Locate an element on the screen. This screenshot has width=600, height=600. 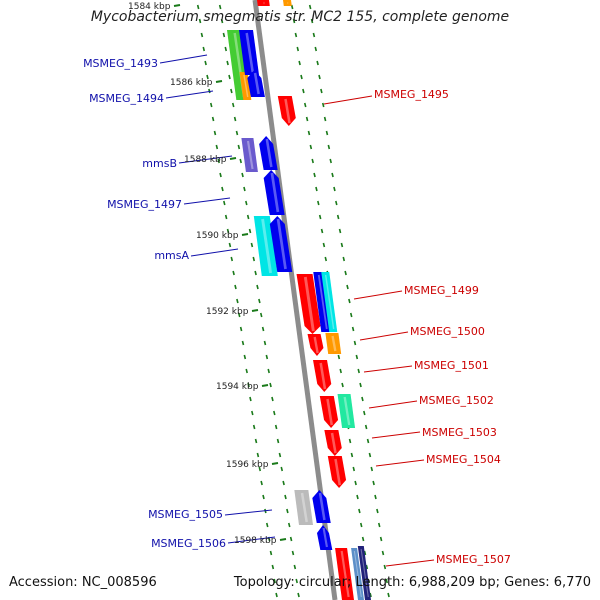
gene-label: mmsA is located at coordinates (171, 255).